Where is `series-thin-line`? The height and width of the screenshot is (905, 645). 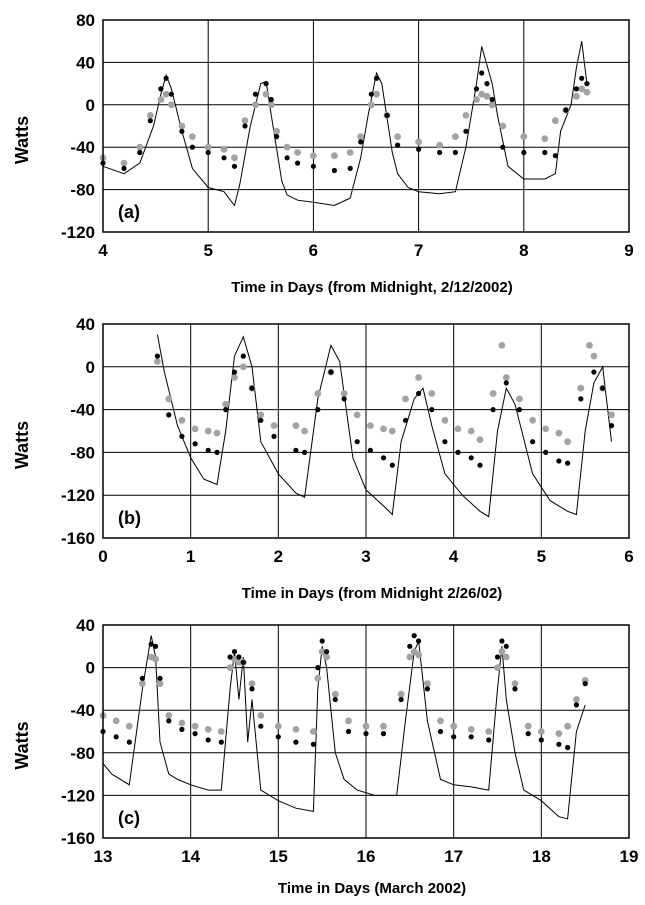
series-thin-line is located at coordinates (345, 124).